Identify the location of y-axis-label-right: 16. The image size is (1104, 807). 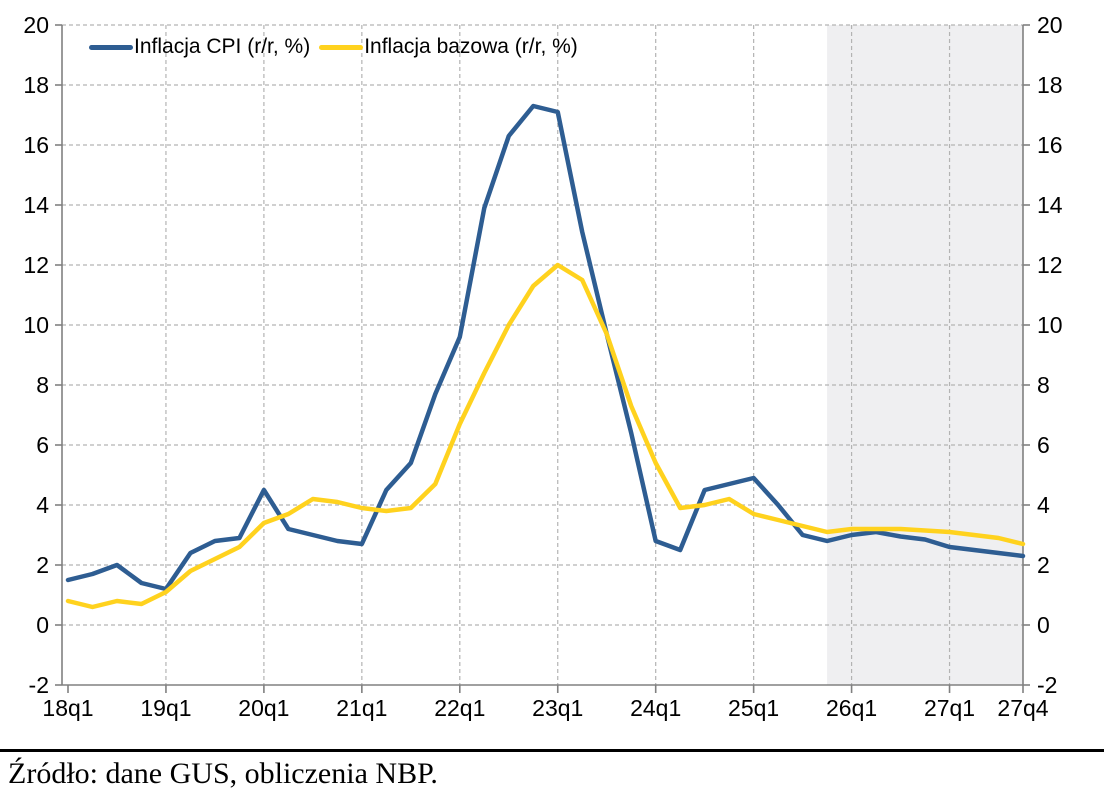
(1050, 145).